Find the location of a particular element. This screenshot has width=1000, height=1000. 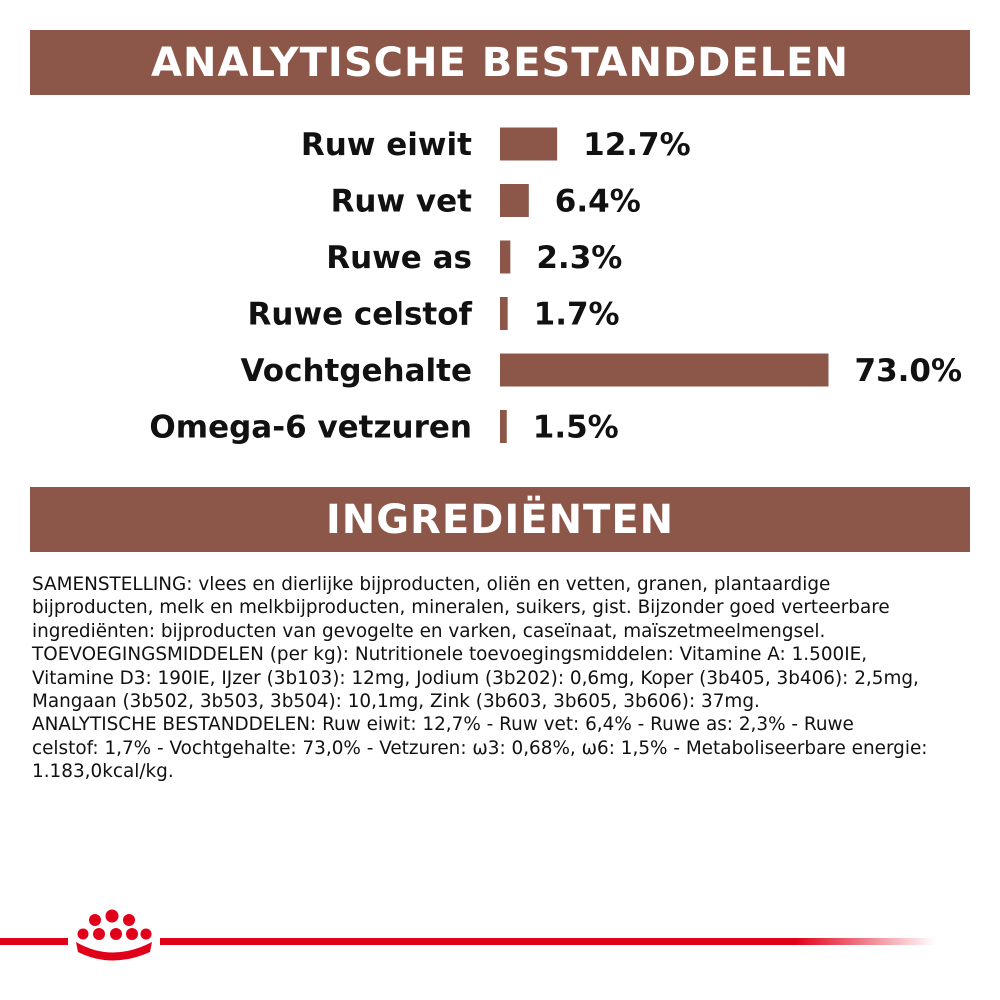

footer-stripe-right is located at coordinates (547, 941).